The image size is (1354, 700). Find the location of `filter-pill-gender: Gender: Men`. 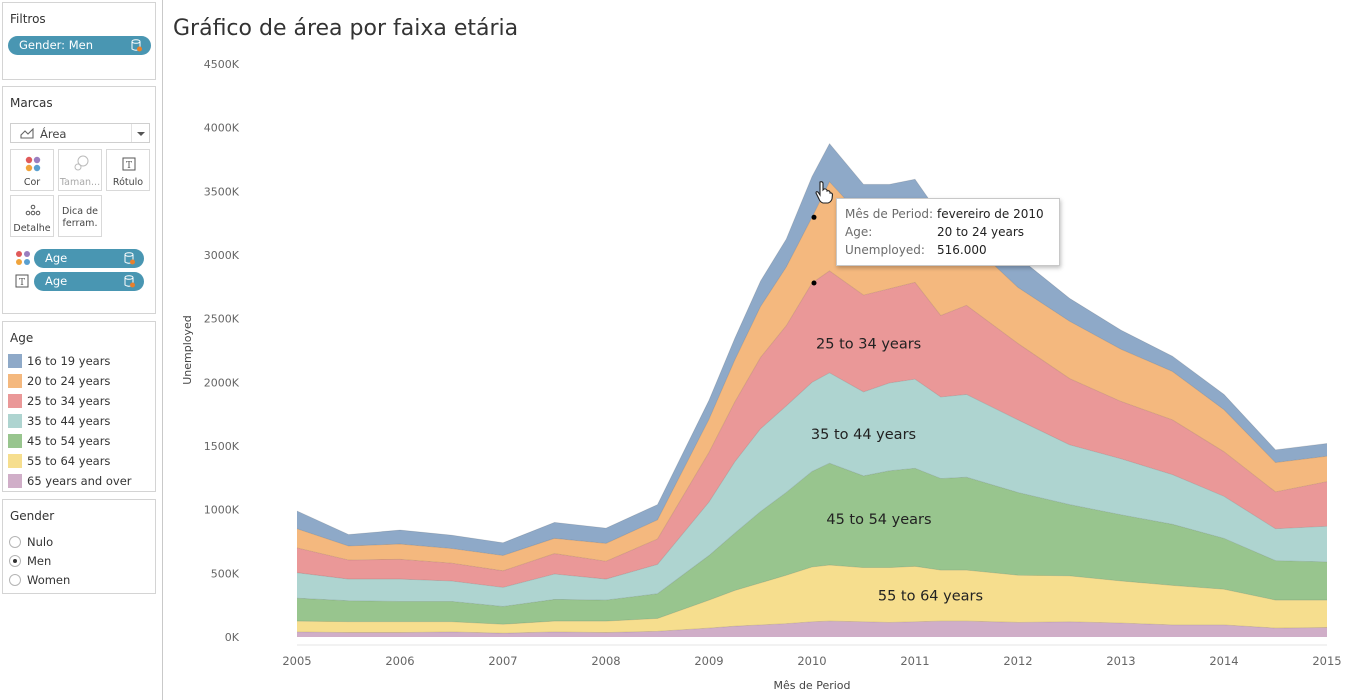

filter-pill-gender: Gender: Men is located at coordinates (79, 45).